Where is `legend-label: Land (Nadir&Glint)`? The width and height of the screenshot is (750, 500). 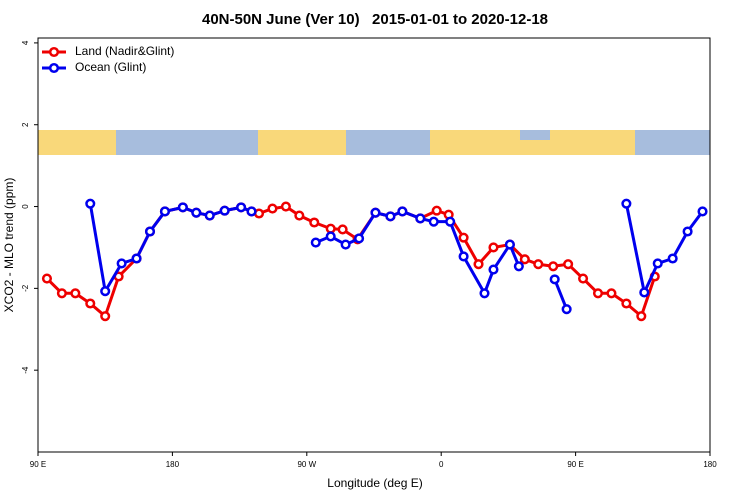
legend-label: Land (Nadir&Glint) is located at coordinates (124, 51).